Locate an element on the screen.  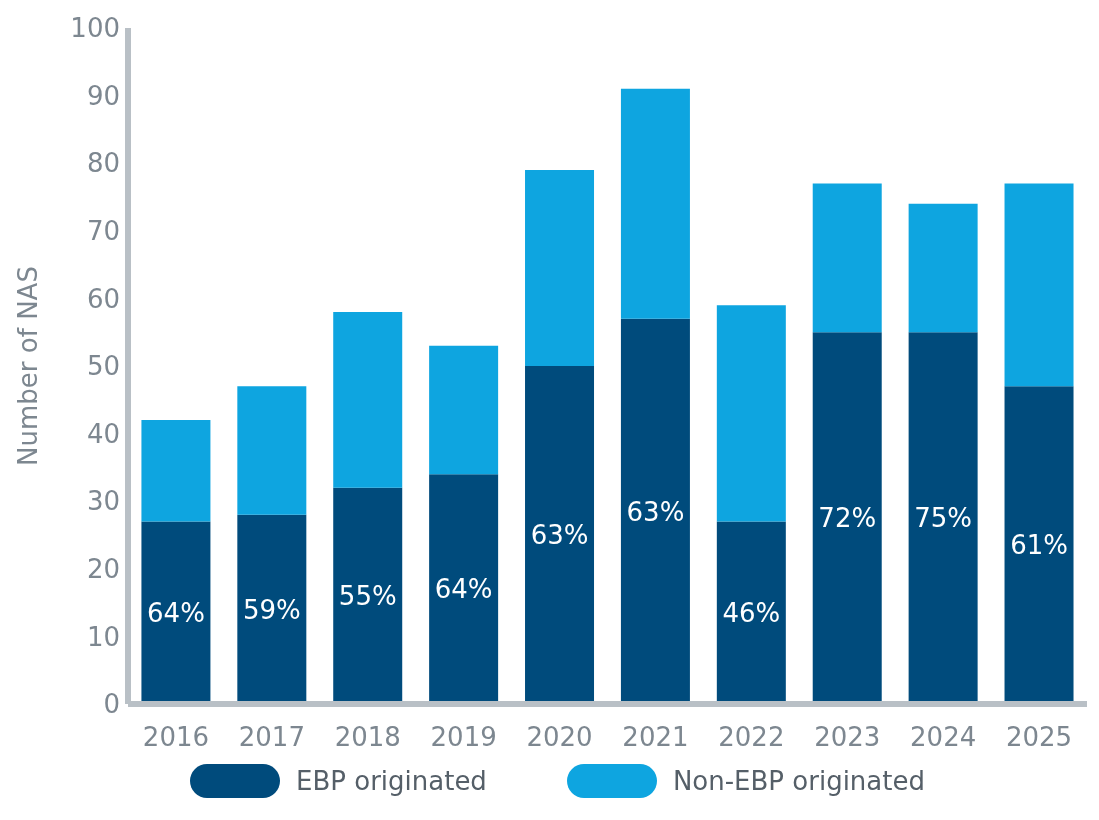
annotation: 61% is located at coordinates (1039, 545).